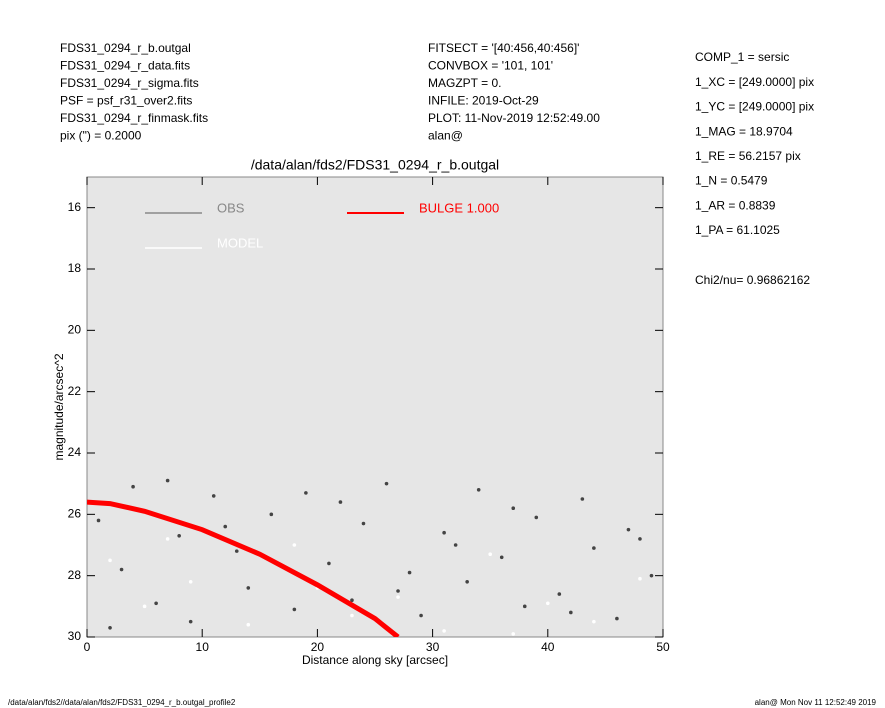 The width and height of the screenshot is (885, 708). What do you see at coordinates (134, 118) in the screenshot?
I see `info-left: FDS31_0294_r_finmask.fits` at bounding box center [134, 118].